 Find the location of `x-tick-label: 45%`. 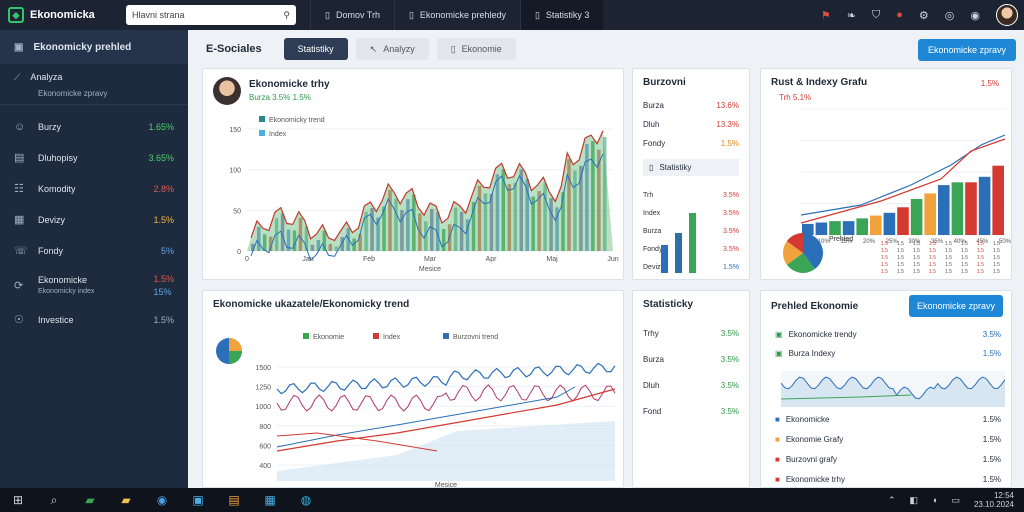

x-tick-label: 45% is located at coordinates (982, 242).